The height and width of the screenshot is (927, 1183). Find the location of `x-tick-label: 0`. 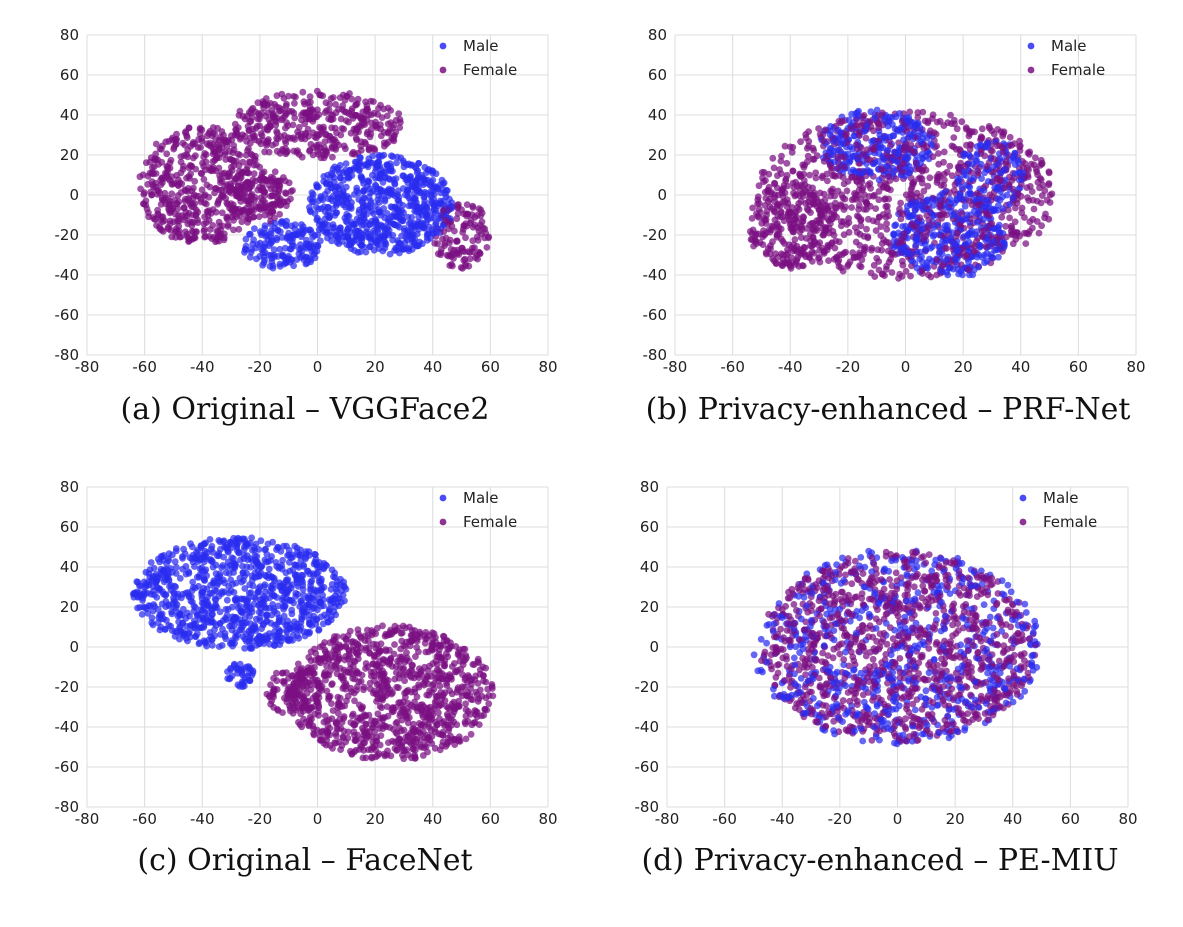

x-tick-label: 0 is located at coordinates (906, 367).